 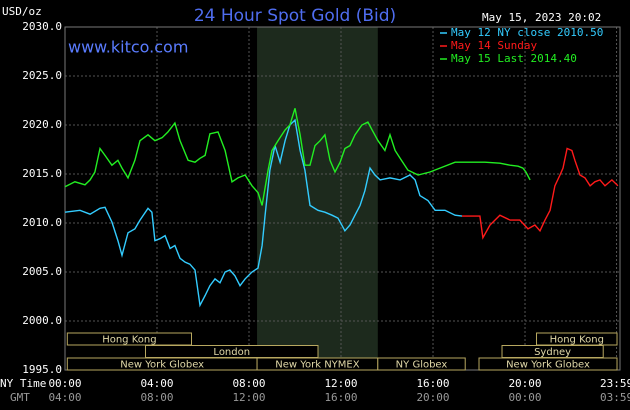 I want to click on y-tick-label: 2010.0, so click(x=42, y=222).